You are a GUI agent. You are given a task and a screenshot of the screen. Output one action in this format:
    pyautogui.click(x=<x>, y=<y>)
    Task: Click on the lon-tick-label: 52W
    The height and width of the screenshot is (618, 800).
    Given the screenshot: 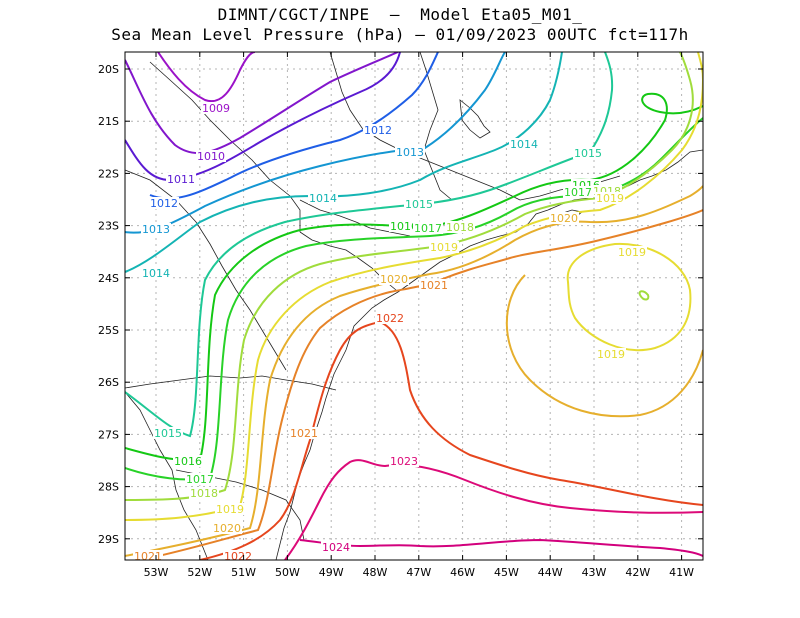 What is the action you would take?
    pyautogui.click(x=199, y=572)
    